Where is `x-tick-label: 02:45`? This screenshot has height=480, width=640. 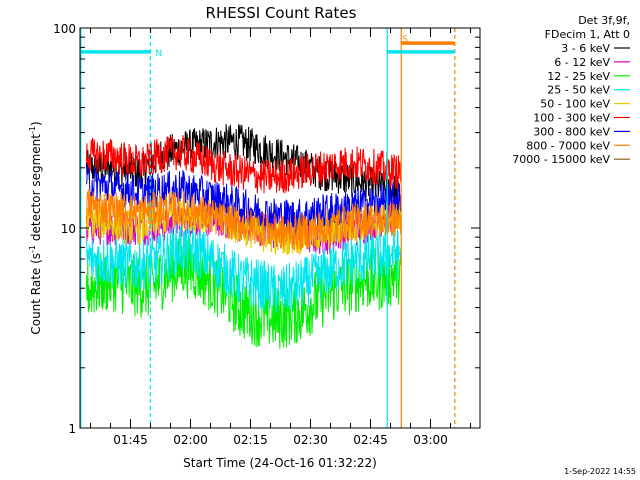 x-tick-label: 02:45 is located at coordinates (370, 440).